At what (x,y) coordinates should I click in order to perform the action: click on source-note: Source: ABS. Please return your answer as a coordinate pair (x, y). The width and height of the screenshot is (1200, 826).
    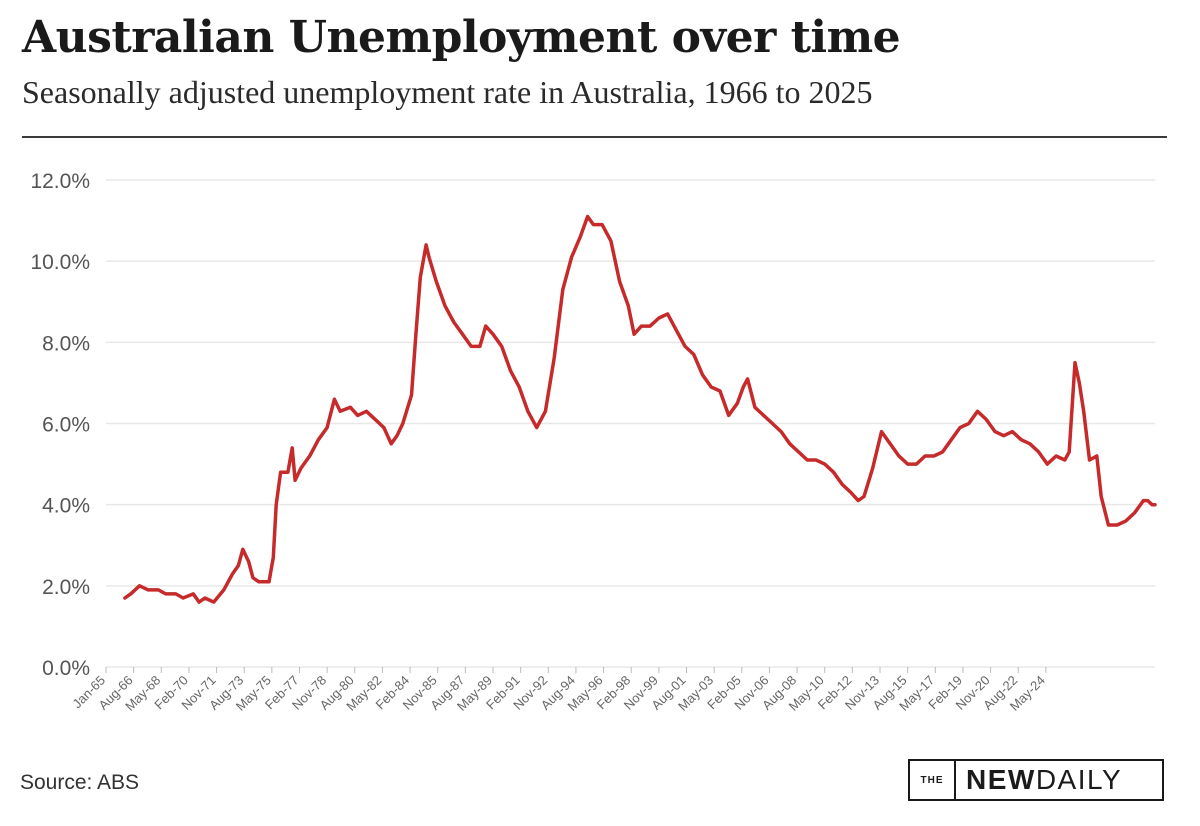
    Looking at the image, I should click on (80, 782).